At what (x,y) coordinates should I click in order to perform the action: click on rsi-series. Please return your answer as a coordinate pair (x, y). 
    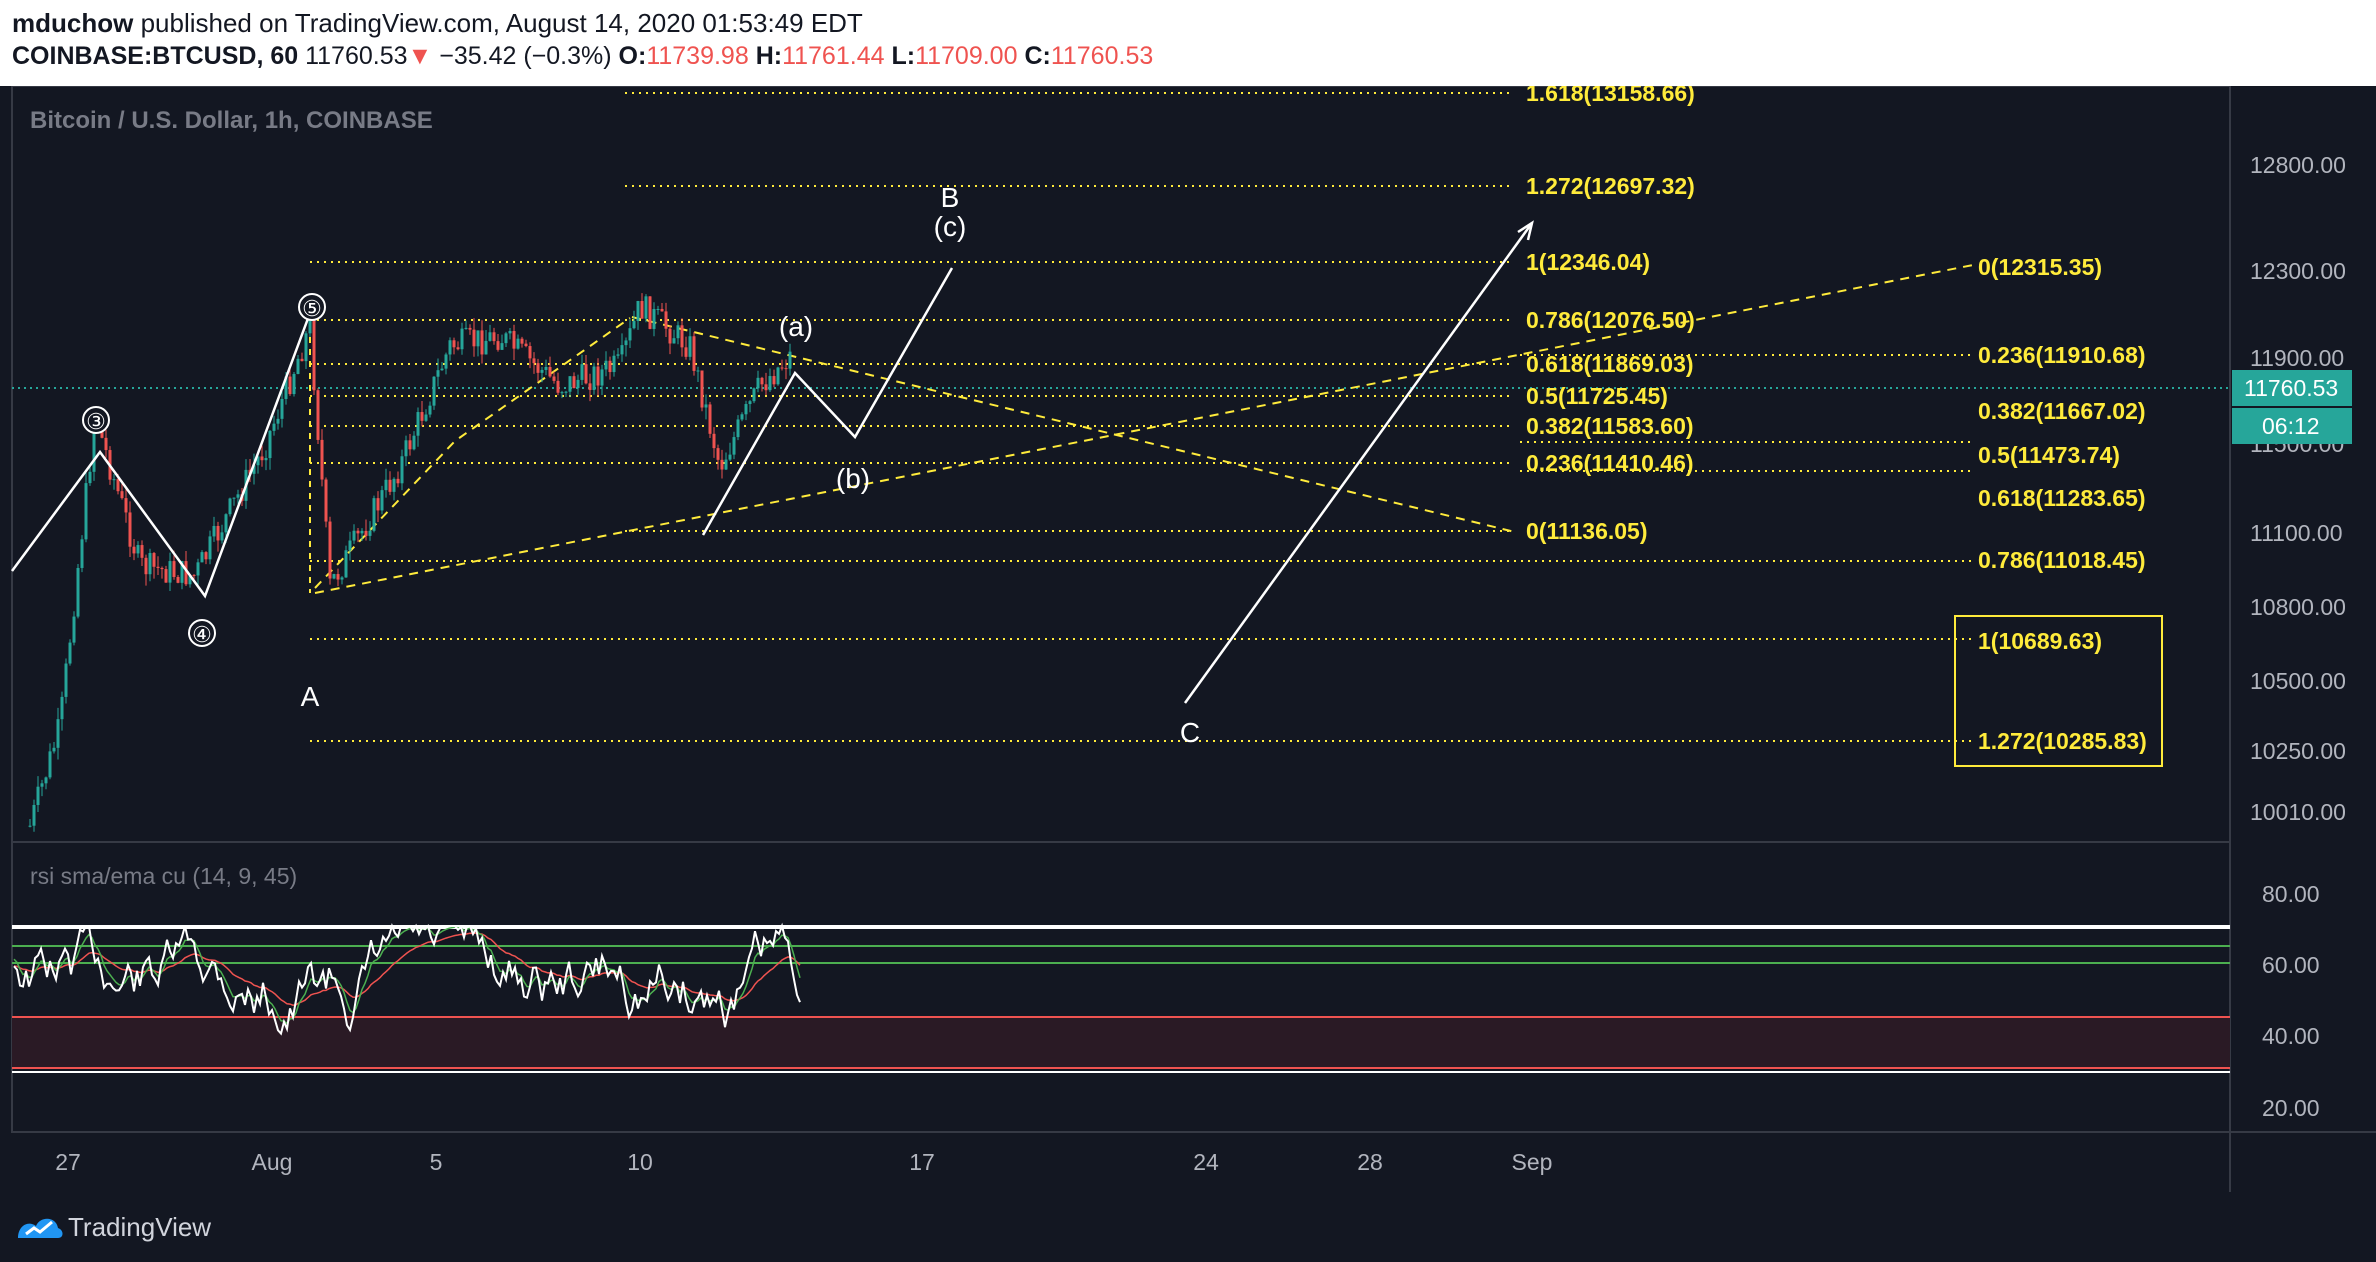
    Looking at the image, I should click on (407, 979).